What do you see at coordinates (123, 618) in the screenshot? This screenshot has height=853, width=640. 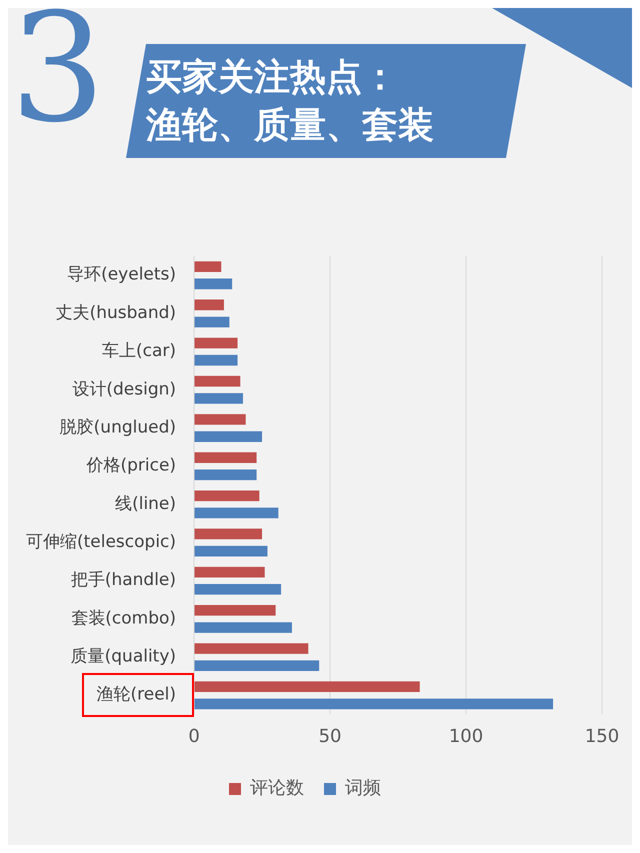 I see `y-tick-label: 套装(combo)` at bounding box center [123, 618].